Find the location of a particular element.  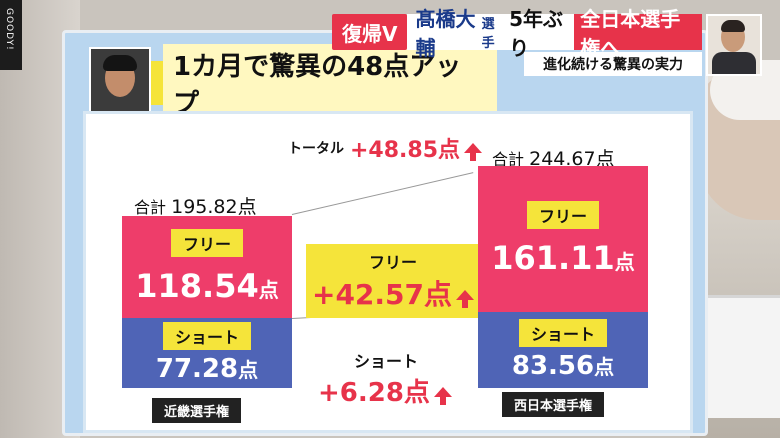

left-short-label: ショート is located at coordinates (206, 336).